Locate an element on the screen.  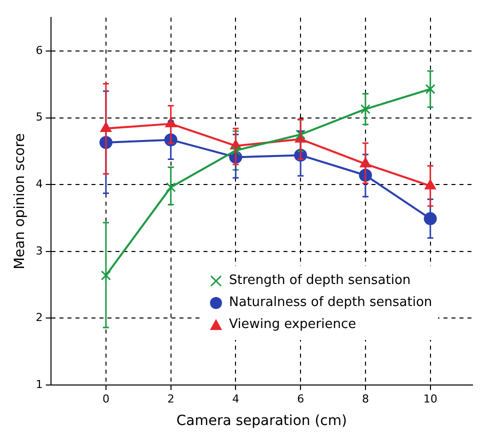
x-tick-label: 6 is located at coordinates (300, 399).